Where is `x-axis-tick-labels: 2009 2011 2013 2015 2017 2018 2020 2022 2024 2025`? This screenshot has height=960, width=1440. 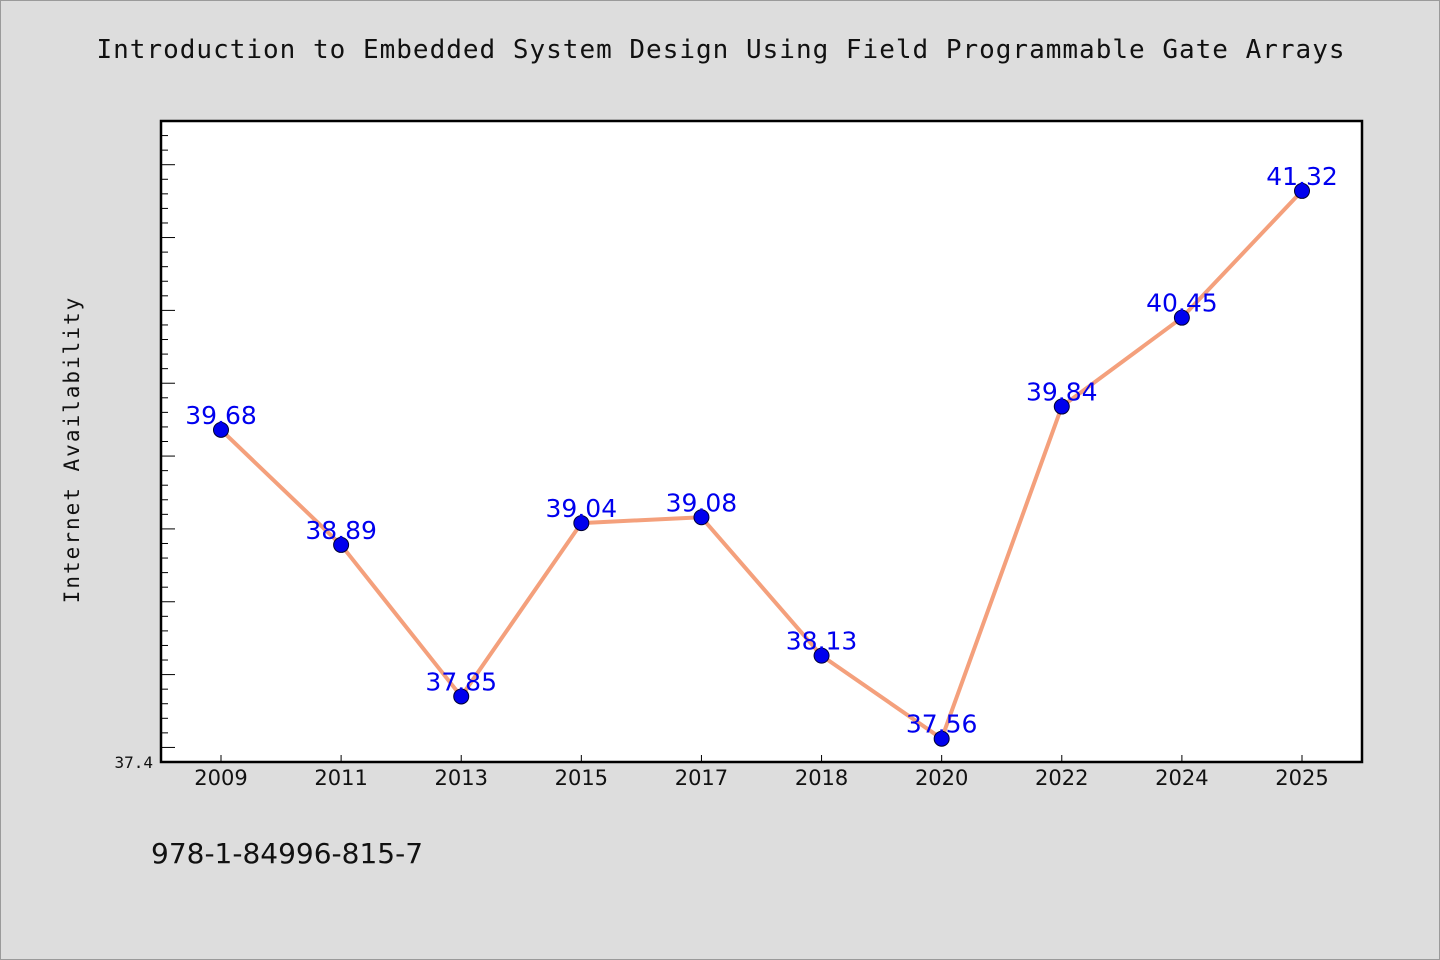 x-axis-tick-labels: 2009 2011 2013 2015 2017 2018 2020 2022 2024 2025 is located at coordinates (761, 778).